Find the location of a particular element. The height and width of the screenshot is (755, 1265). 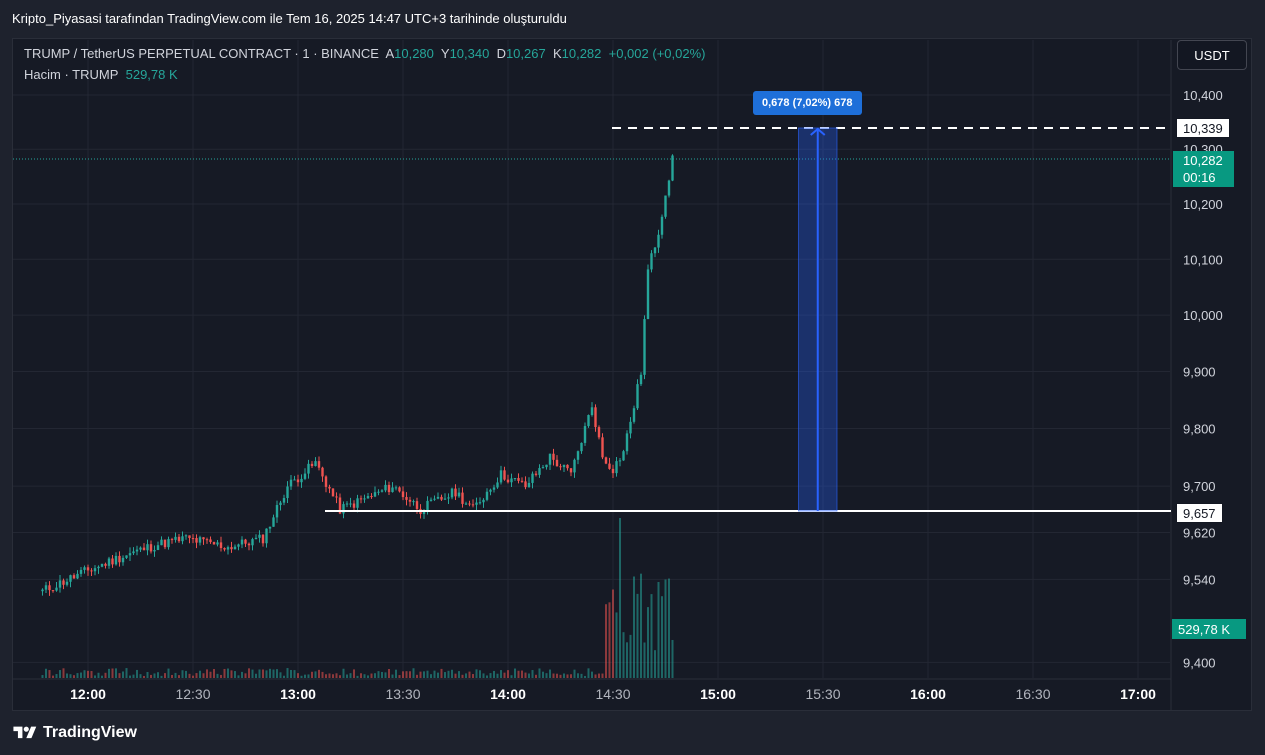

time-tick-label: 12:30 is located at coordinates (192, 694).